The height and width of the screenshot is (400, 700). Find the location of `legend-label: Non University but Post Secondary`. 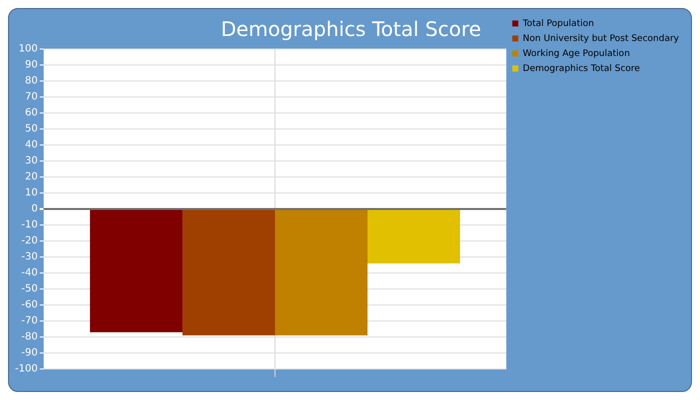

legend-label: Non University but Post Secondary is located at coordinates (601, 39).